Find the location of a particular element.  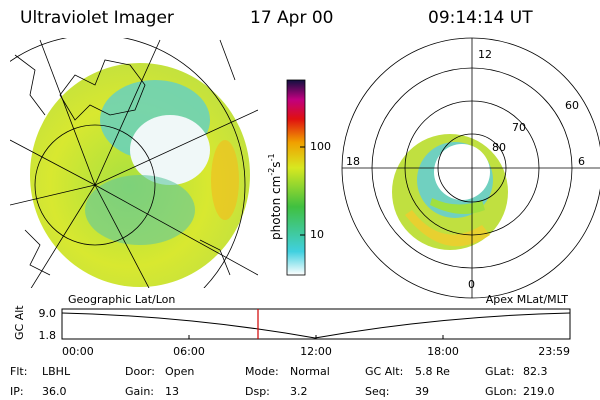

panel-label: Geographic Lat/Lon is located at coordinates (121, 299).